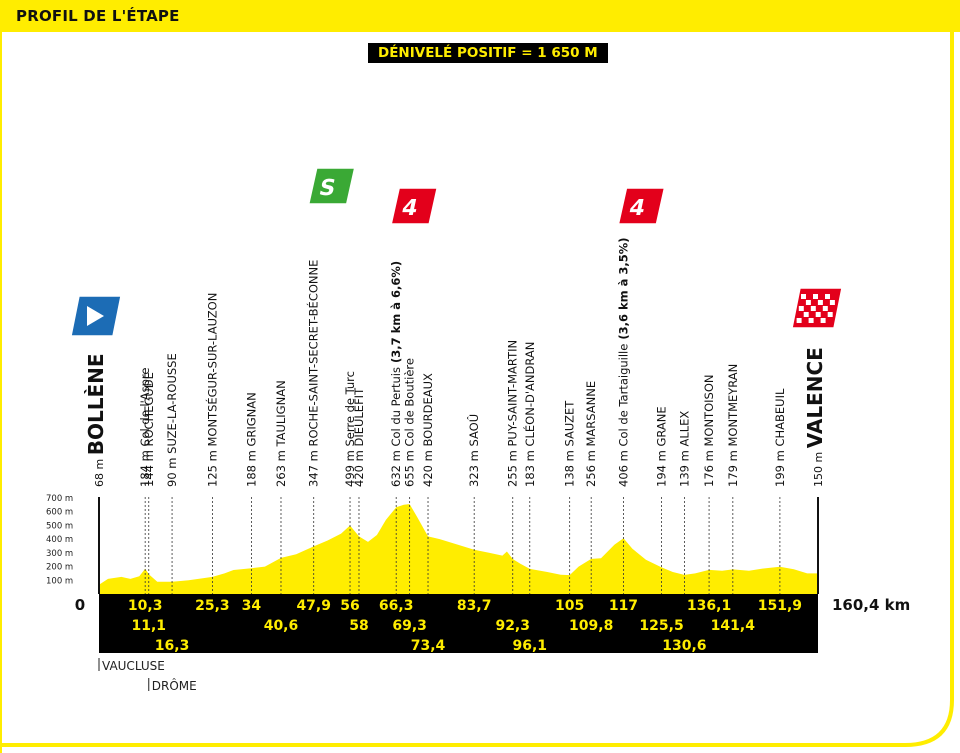  What do you see at coordinates (512, 626) in the screenshot?
I see `km-label: 92,3` at bounding box center [512, 626].